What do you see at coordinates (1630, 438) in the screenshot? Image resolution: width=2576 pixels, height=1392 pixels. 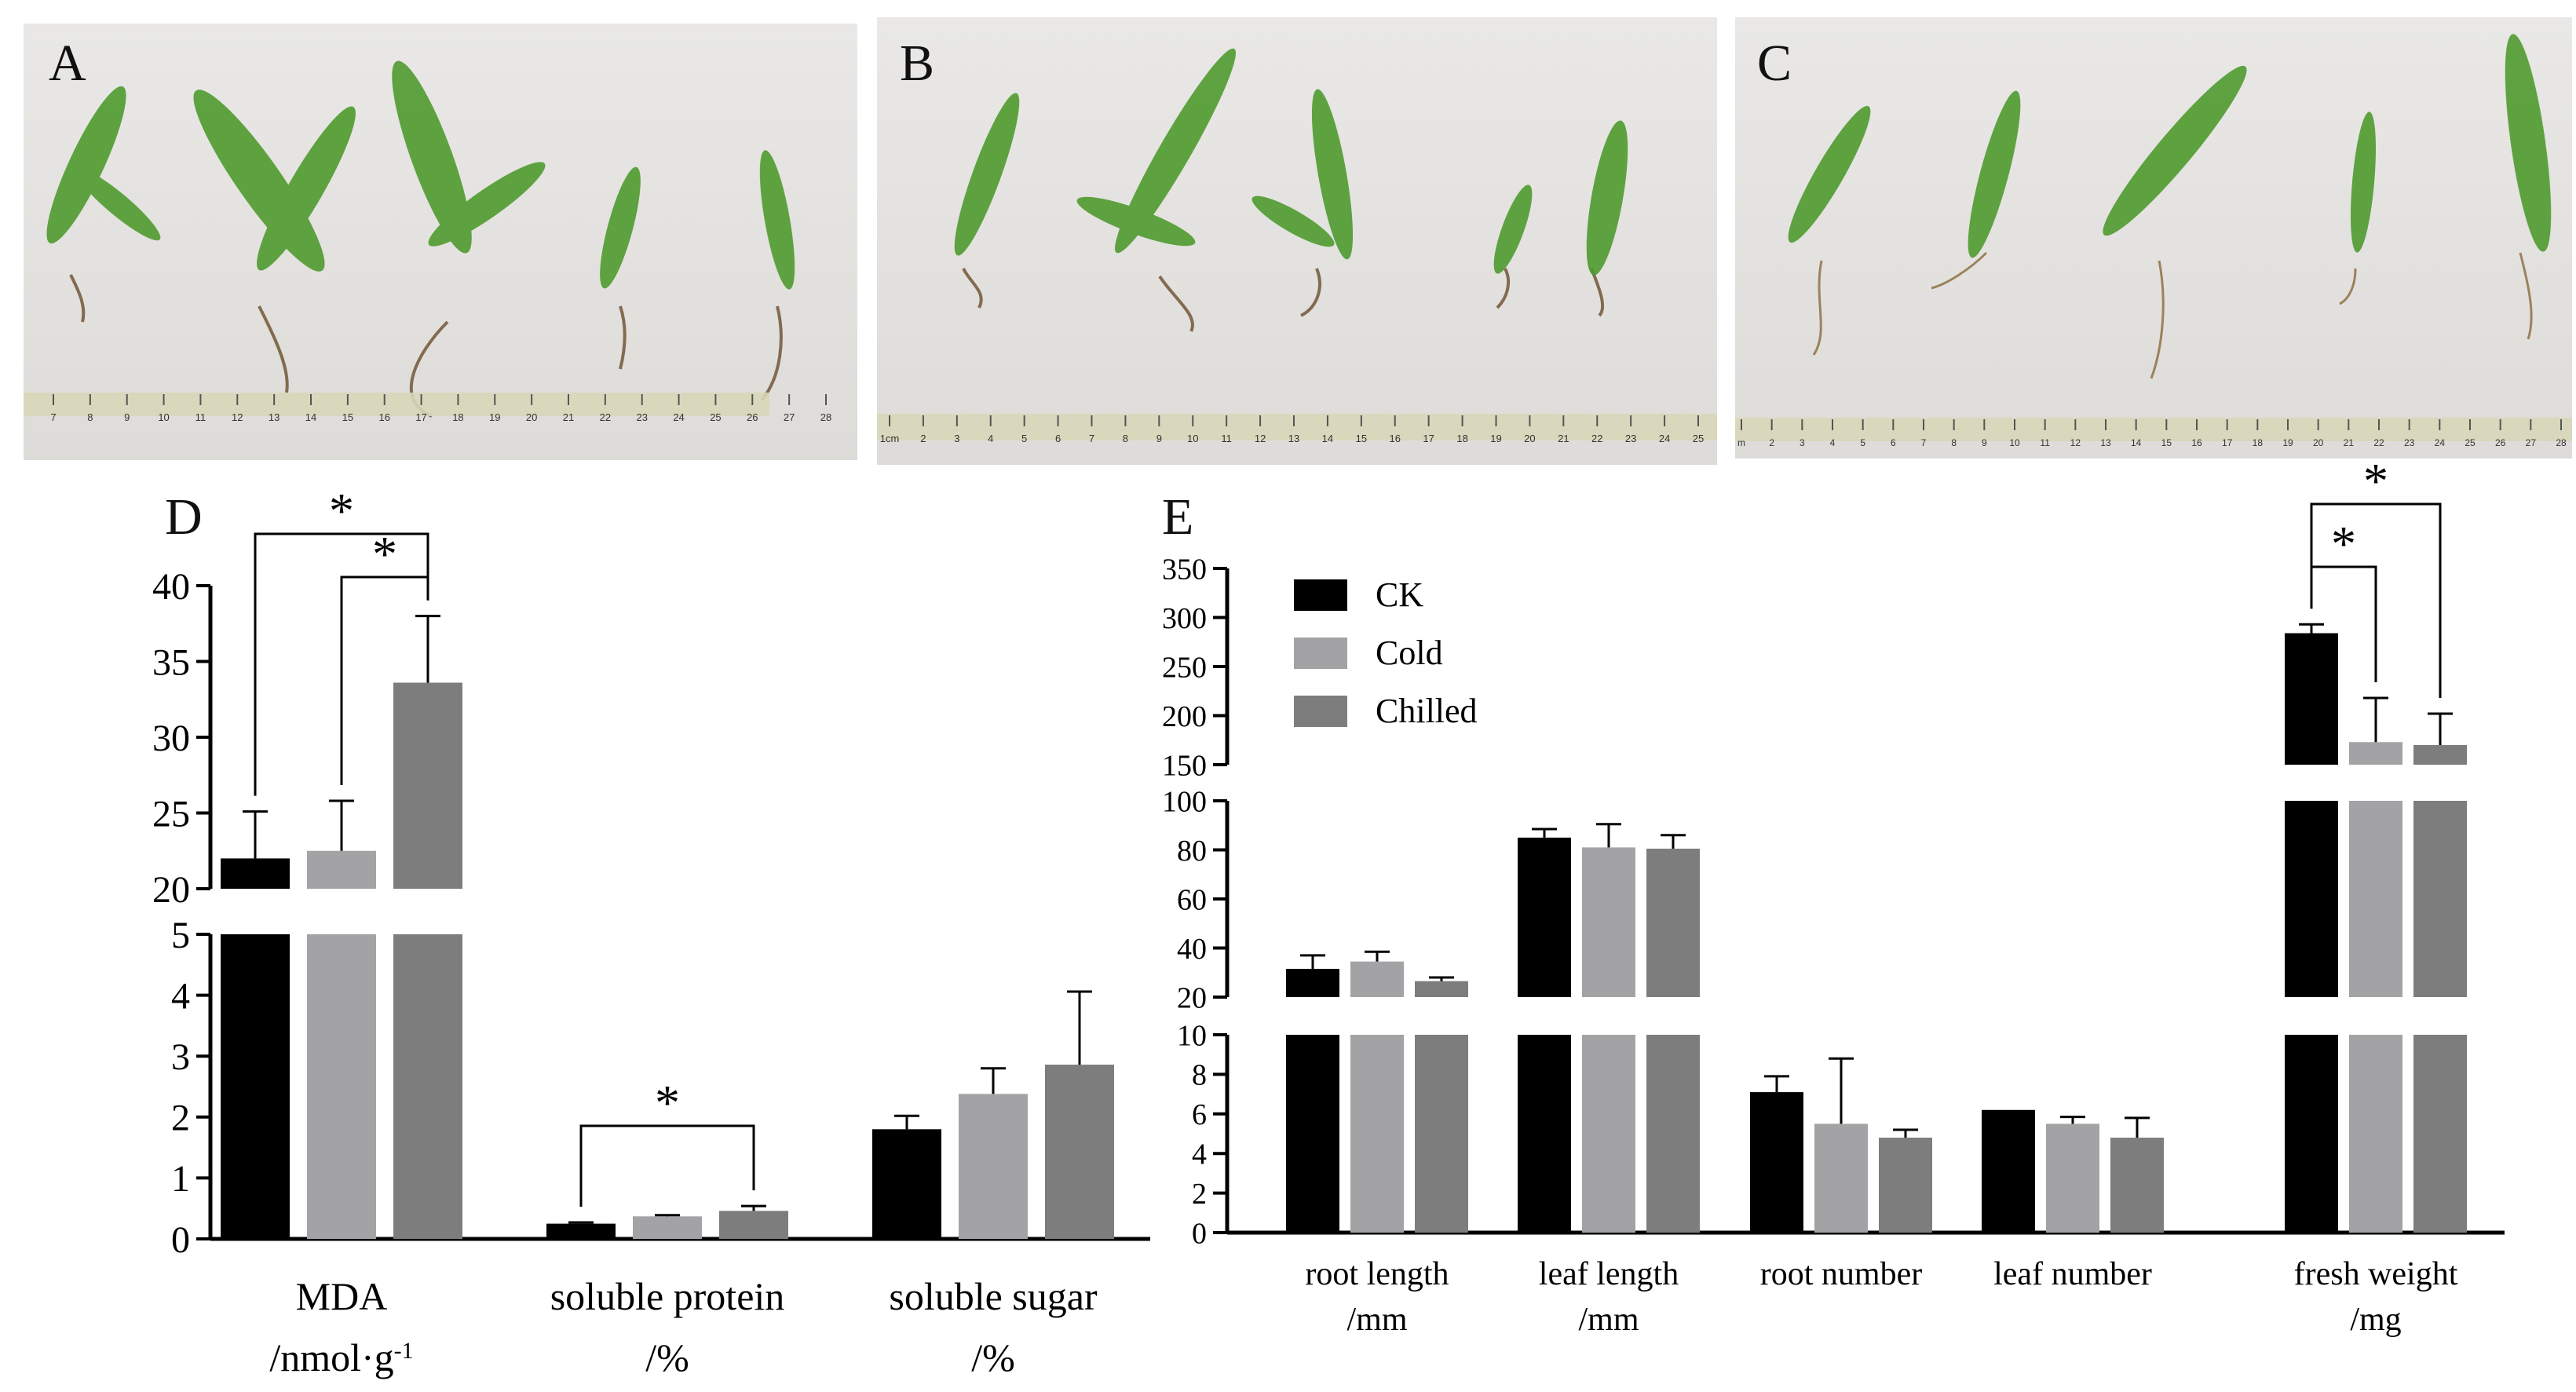 I see `ruler-label: 23` at bounding box center [1630, 438].